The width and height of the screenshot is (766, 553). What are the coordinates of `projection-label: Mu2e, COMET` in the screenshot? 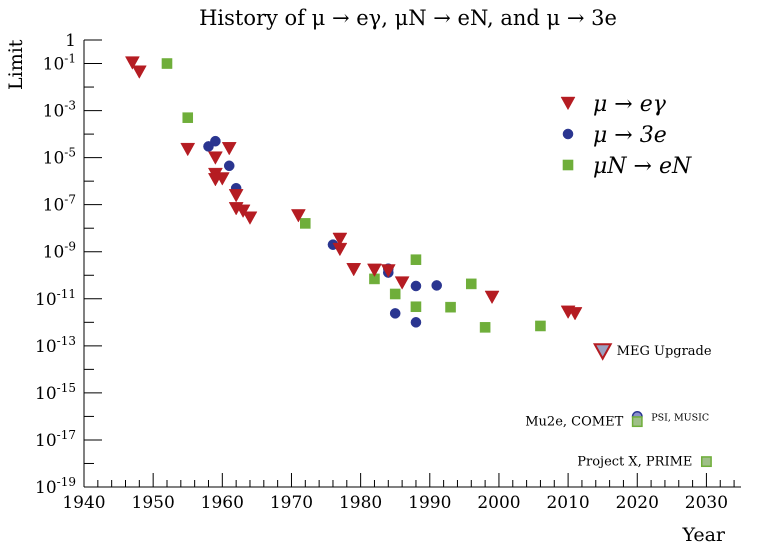 It's located at (574, 422).